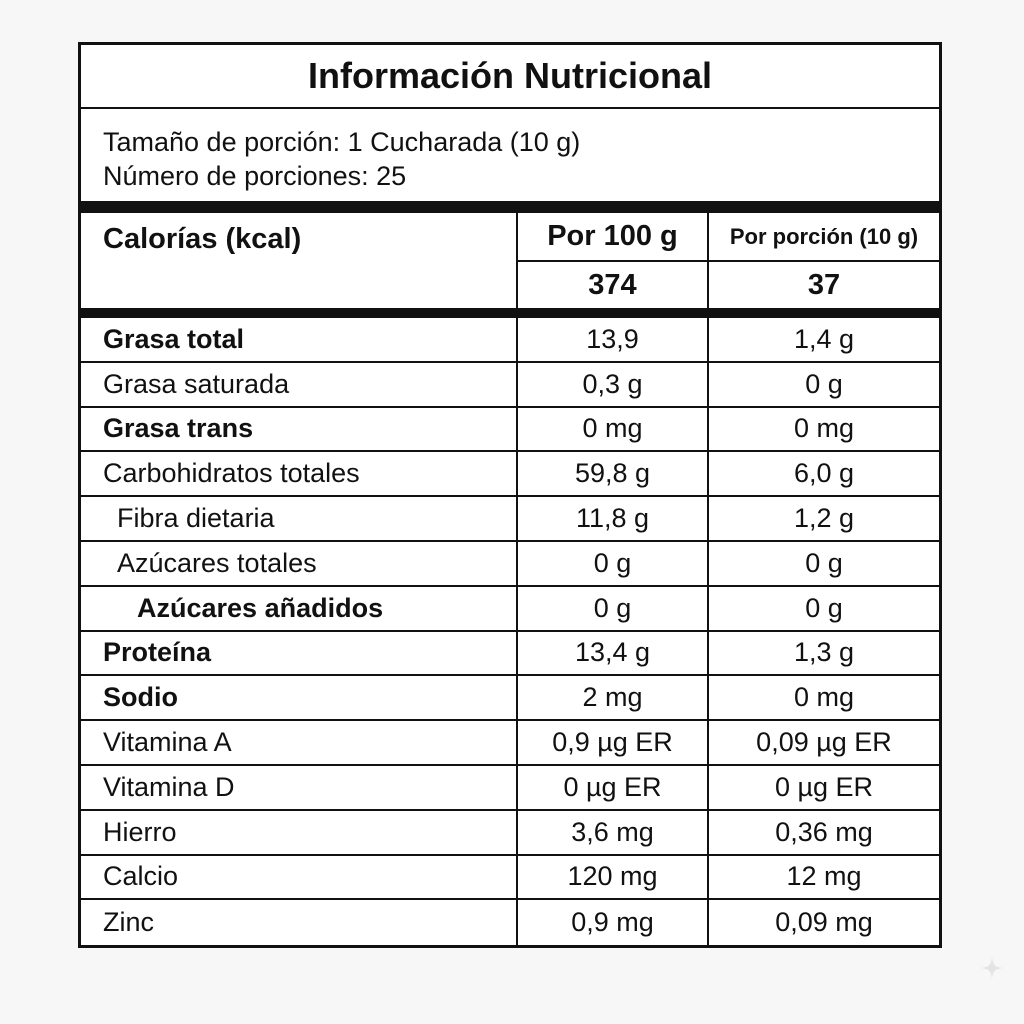  What do you see at coordinates (824, 652) in the screenshot?
I see `nutrient-value-per-serving: 1,3 g` at bounding box center [824, 652].